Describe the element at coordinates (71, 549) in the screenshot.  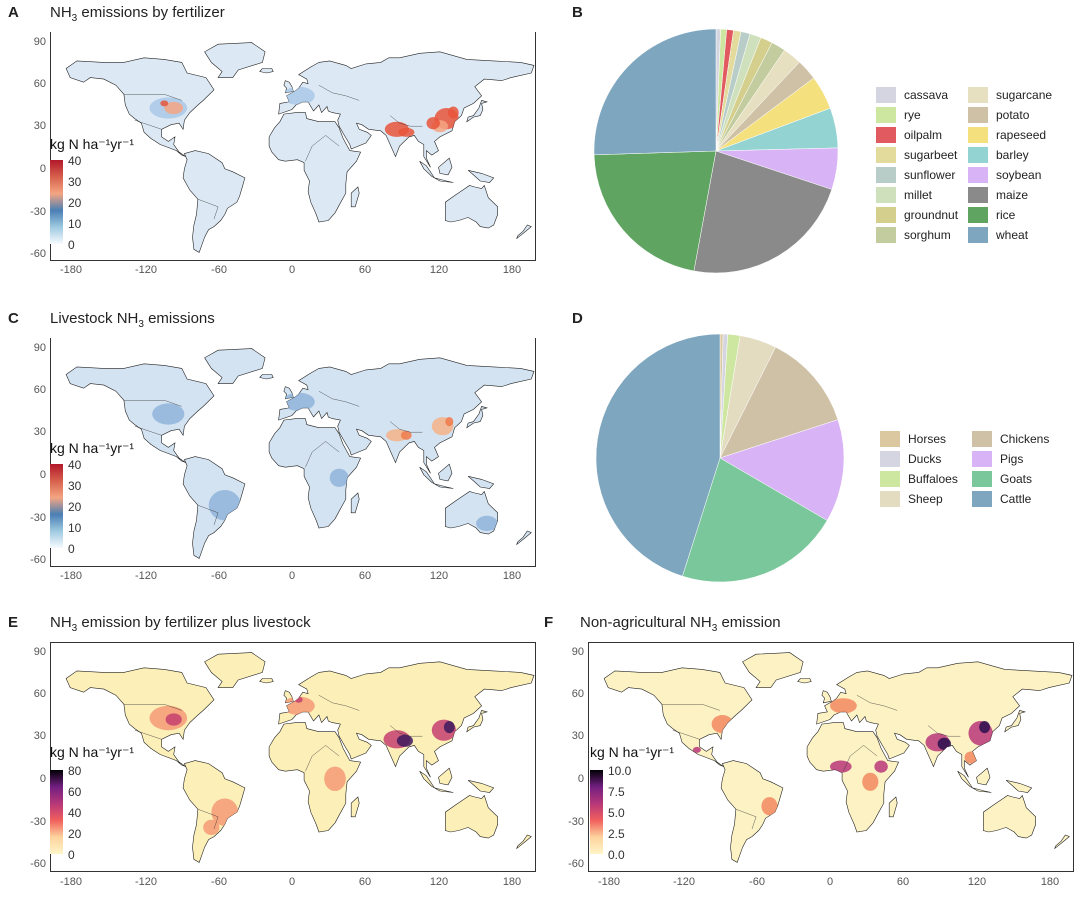
I see `colorbar-tick: 0` at that location.